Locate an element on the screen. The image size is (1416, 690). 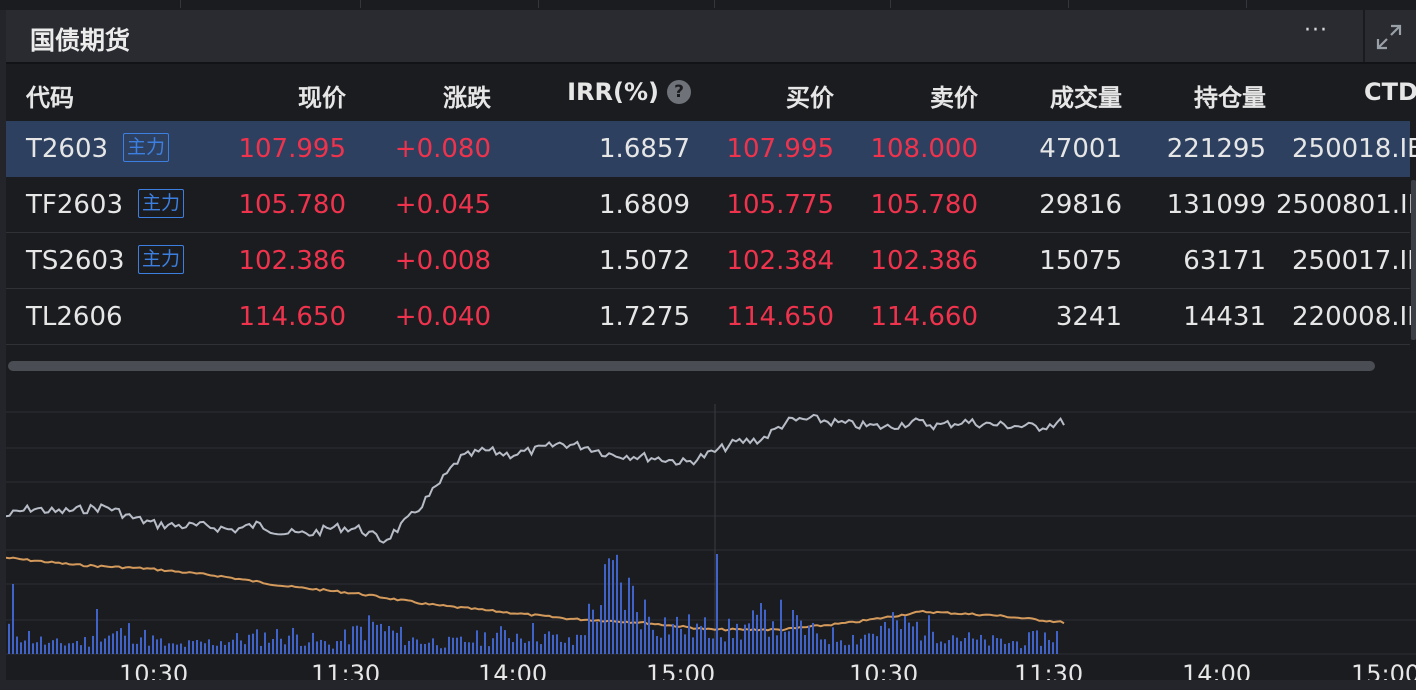
row-irr: 1.6809 is located at coordinates (644, 205).